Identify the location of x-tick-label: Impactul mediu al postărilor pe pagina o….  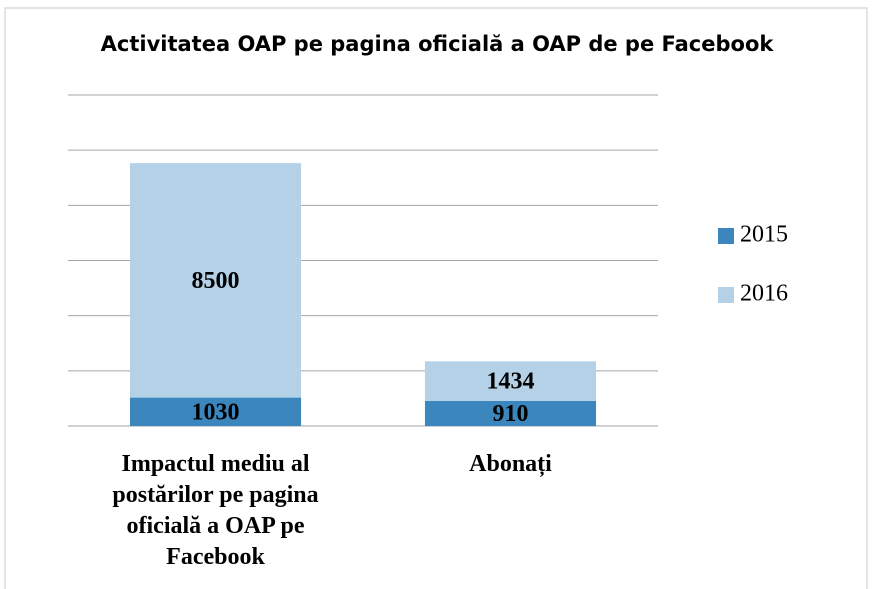
(215, 510).